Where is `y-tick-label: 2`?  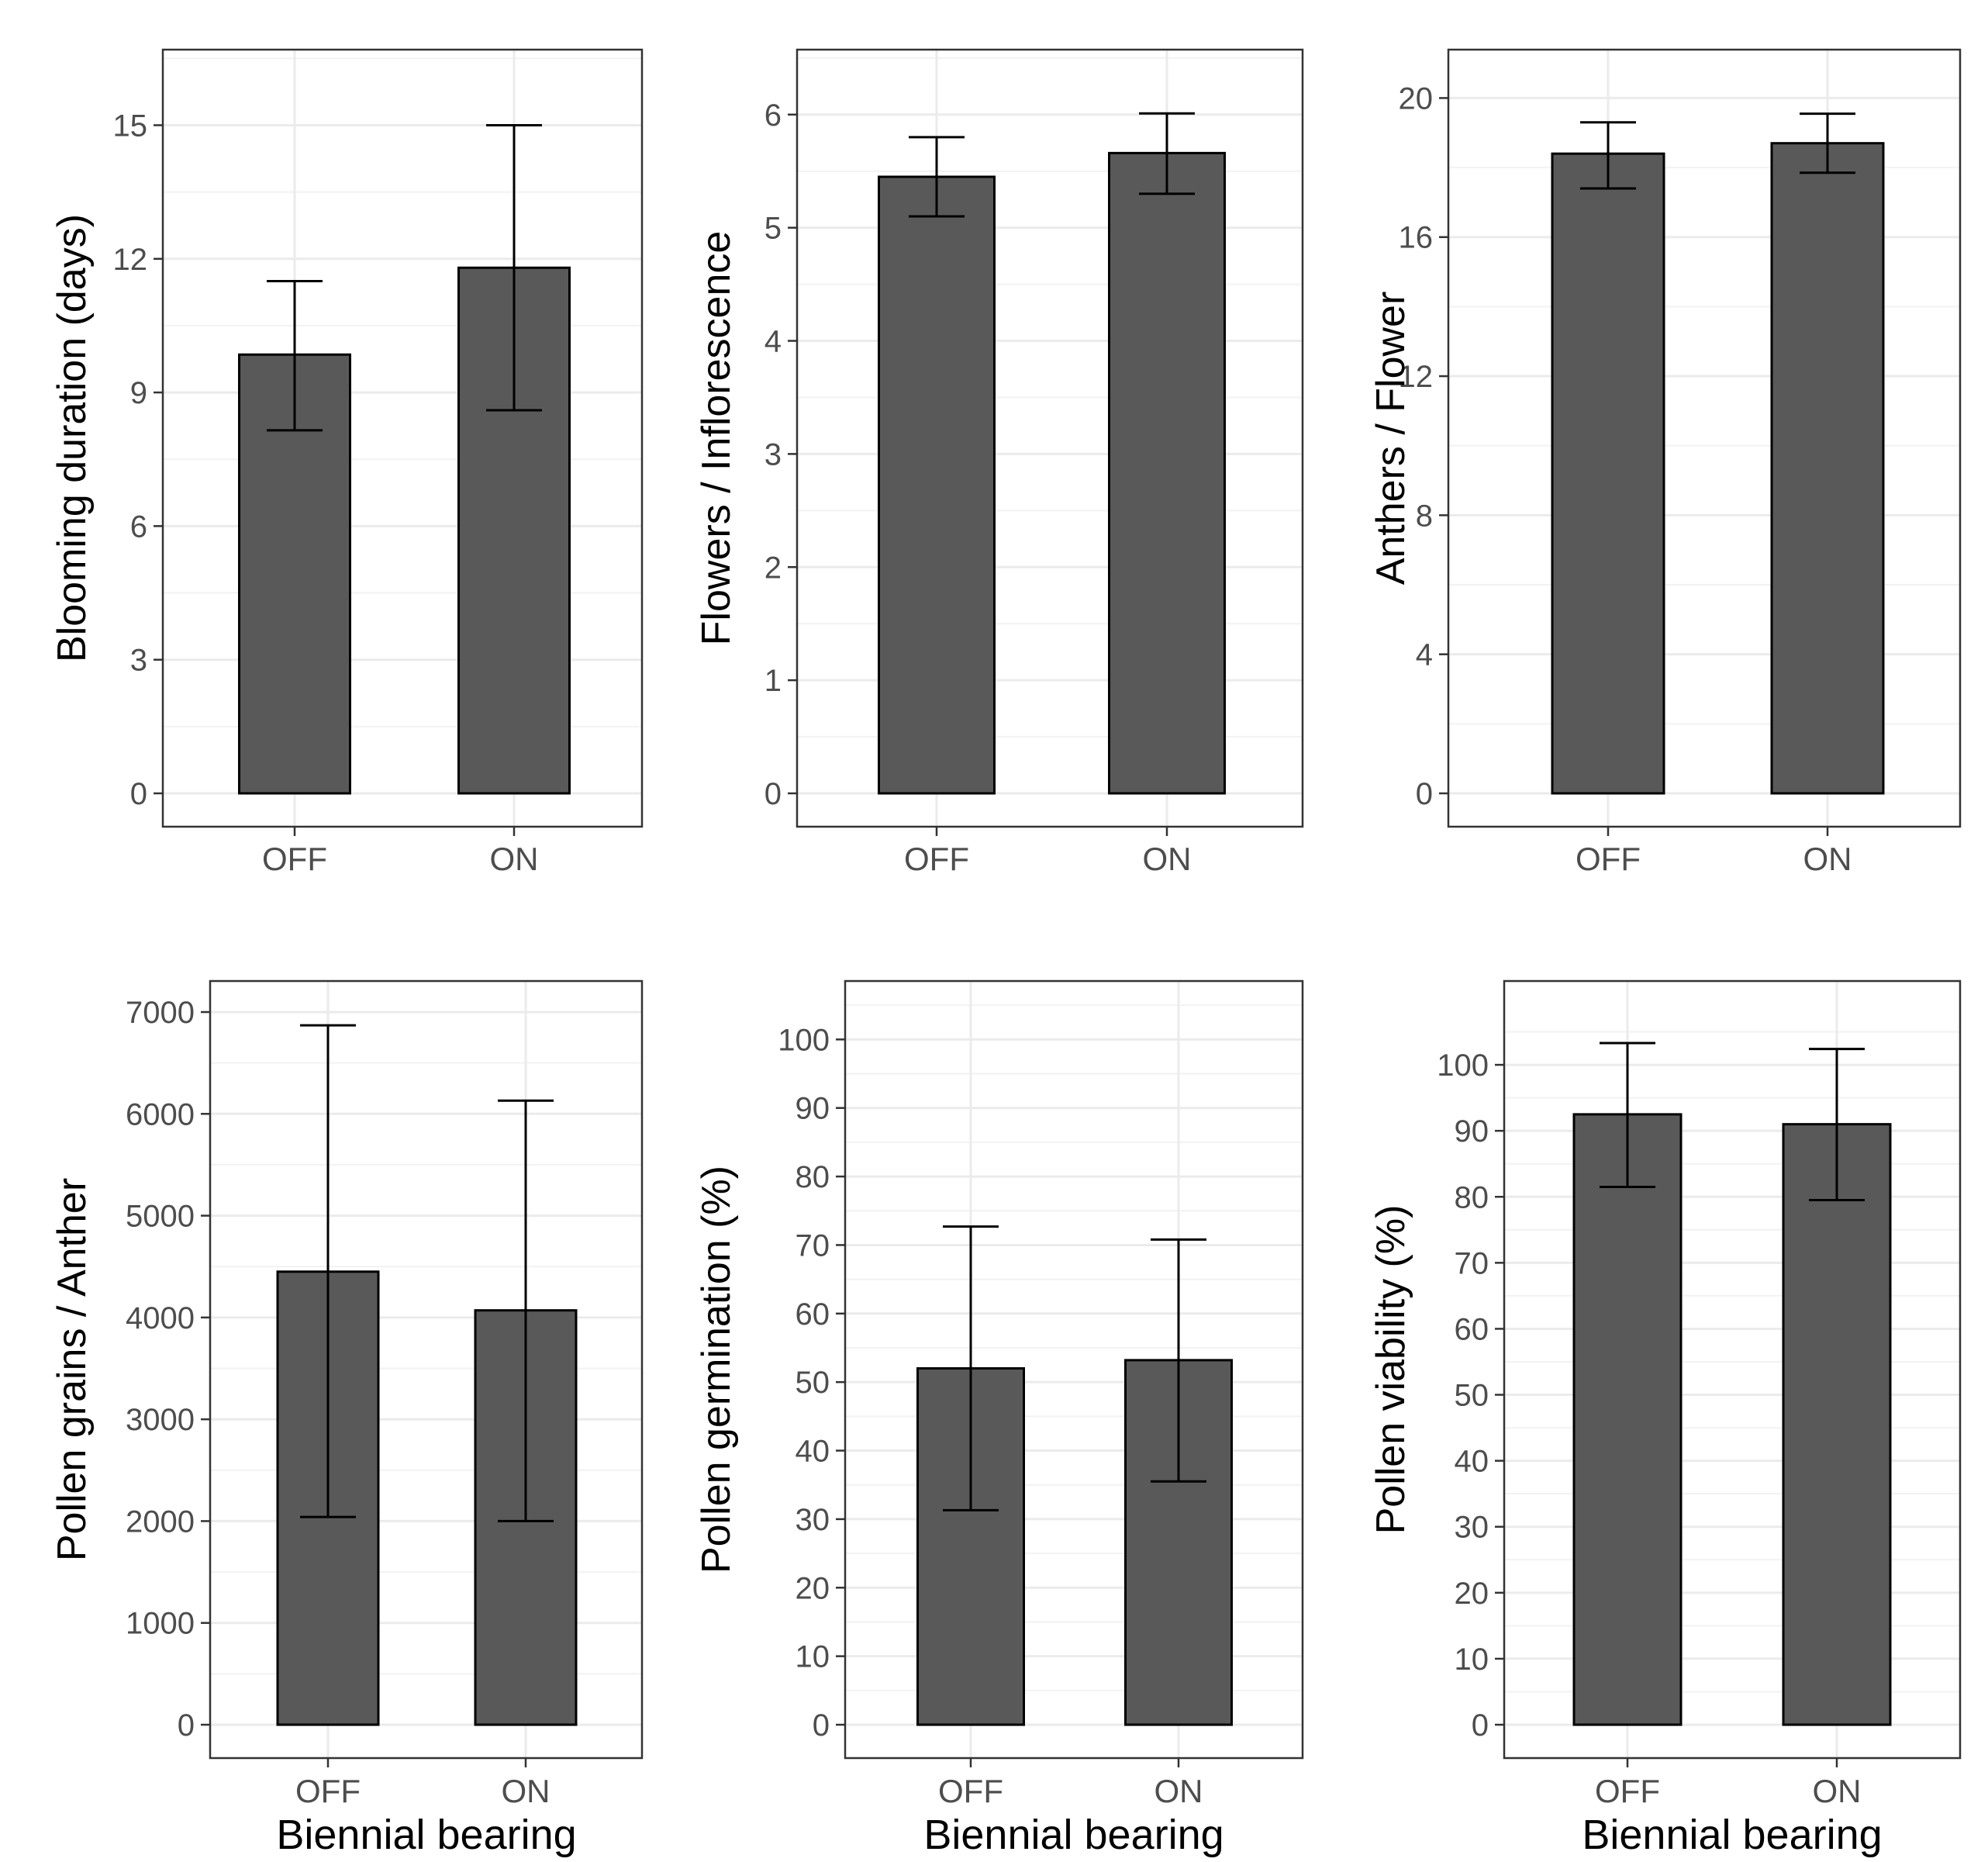 y-tick-label: 2 is located at coordinates (773, 568).